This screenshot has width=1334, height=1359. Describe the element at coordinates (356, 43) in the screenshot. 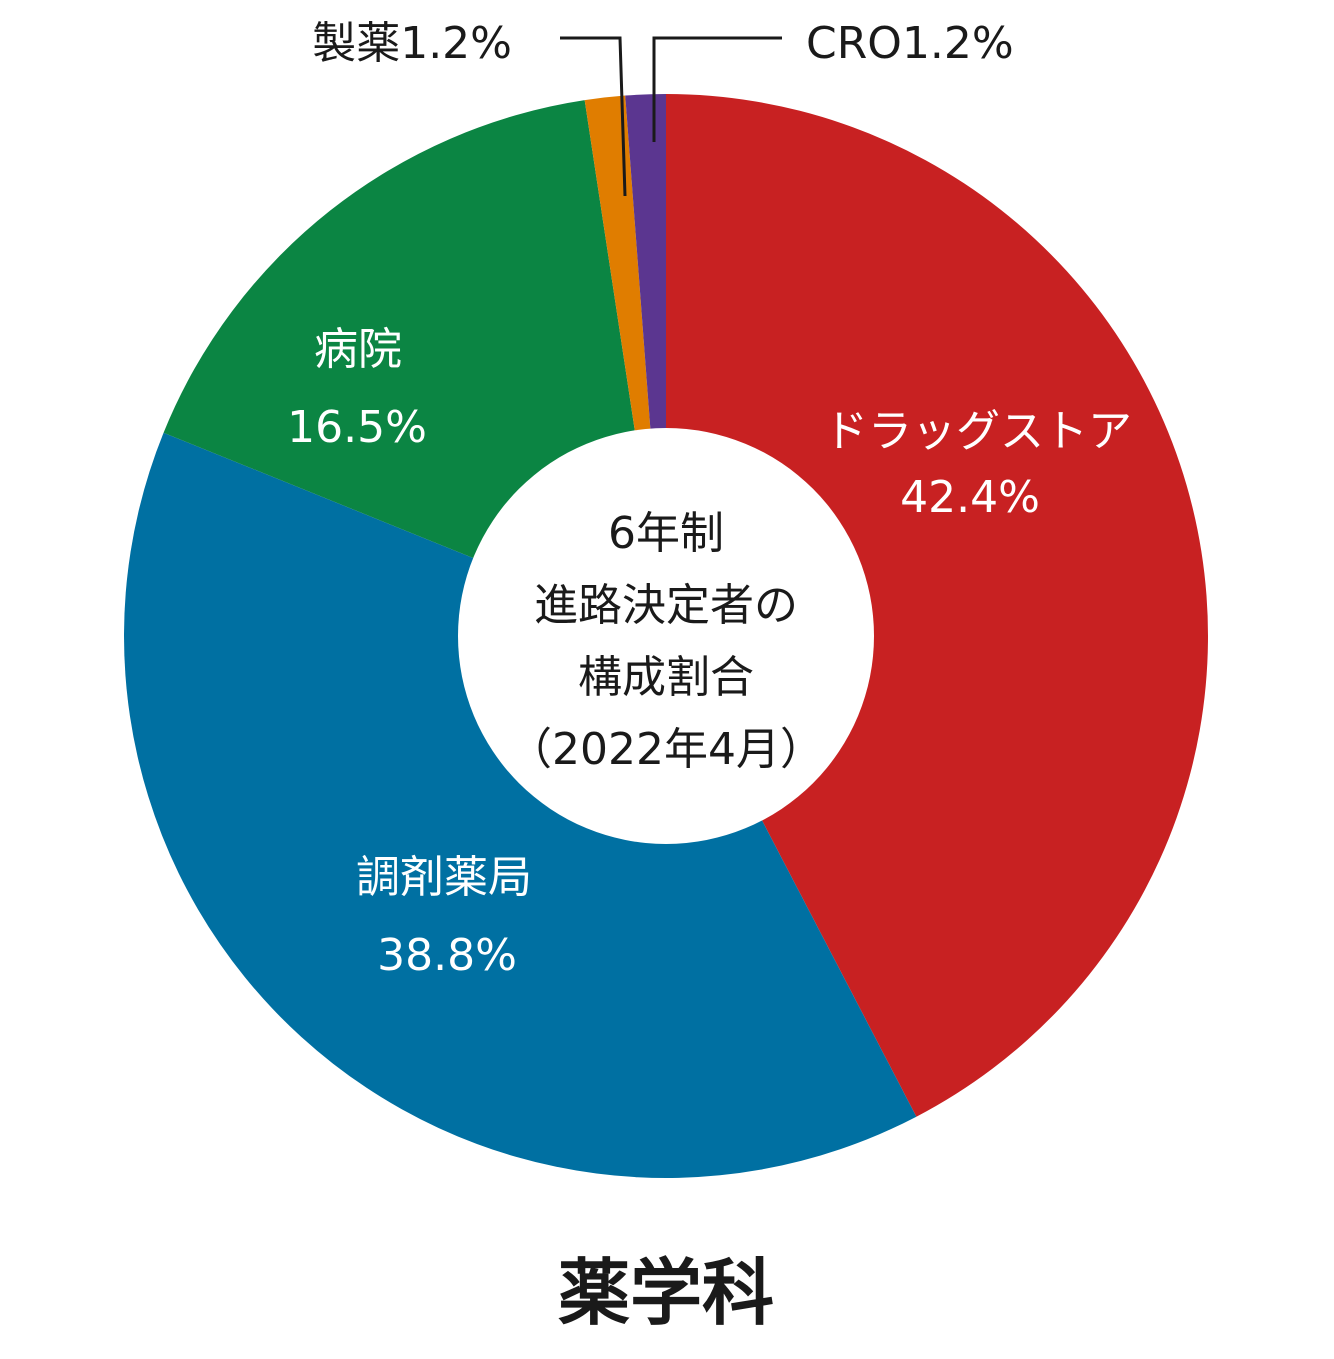

I see `outer-label-pharma-name: 製薬` at that location.